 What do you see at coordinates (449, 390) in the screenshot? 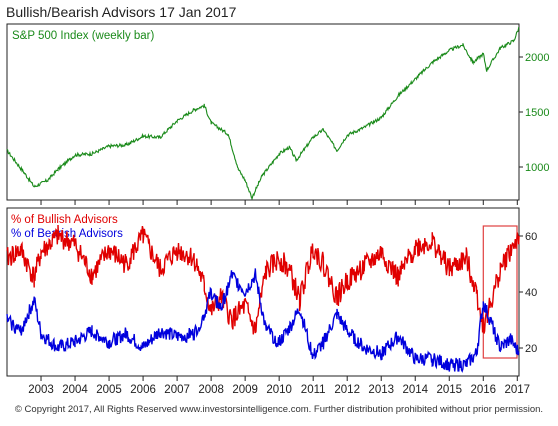
I see `x-tick-label: 2015` at bounding box center [449, 390].